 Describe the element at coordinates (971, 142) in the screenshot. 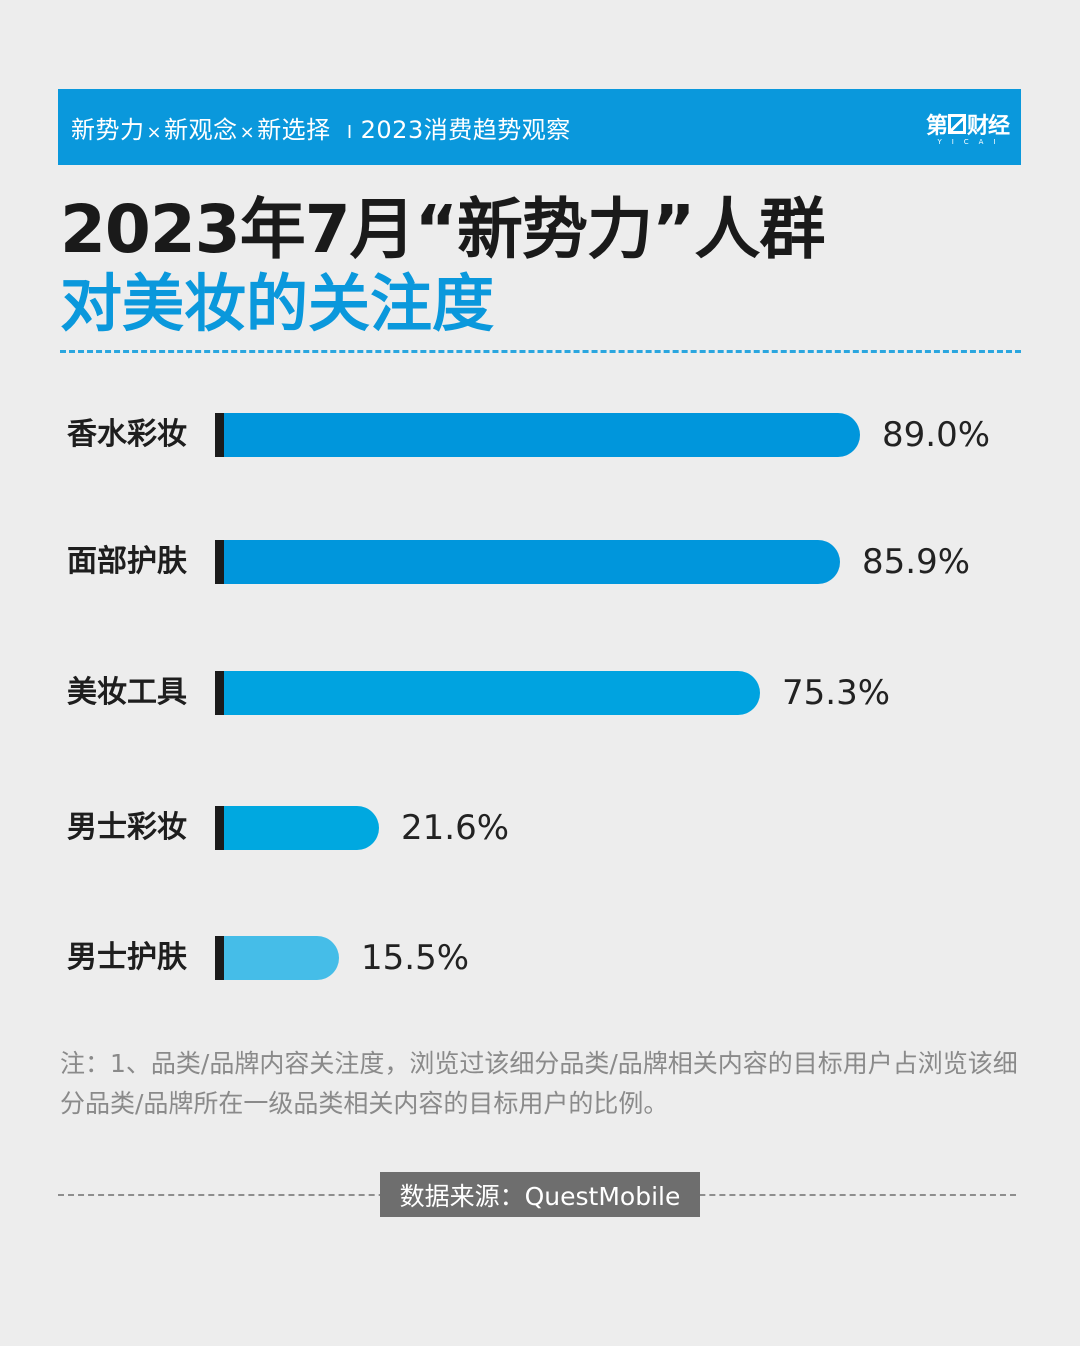

I see `logo-subtext: YICAI` at that location.